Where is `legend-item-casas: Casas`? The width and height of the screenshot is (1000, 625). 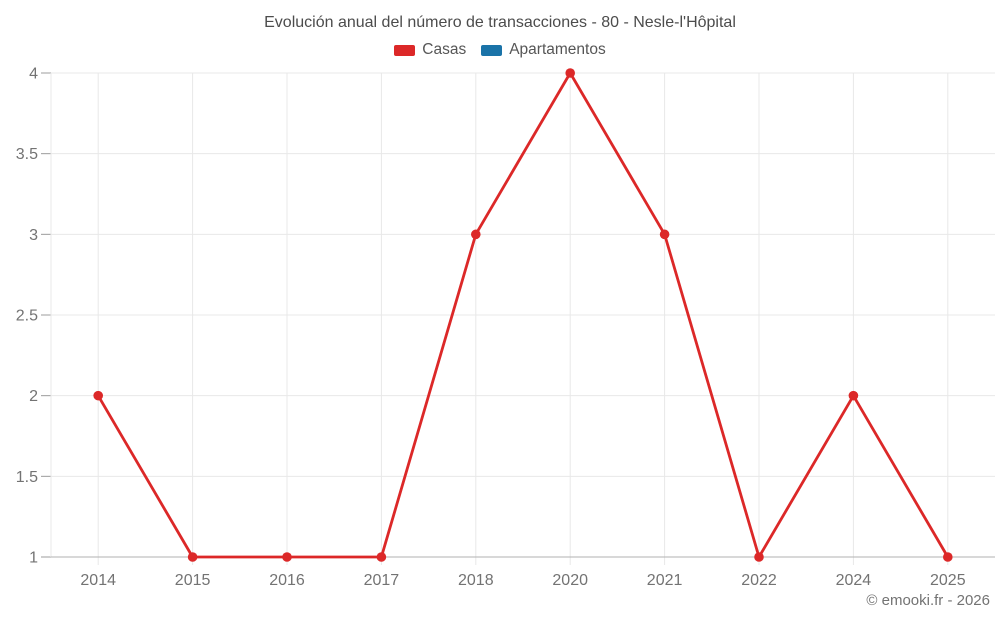 legend-item-casas: Casas is located at coordinates (430, 50).